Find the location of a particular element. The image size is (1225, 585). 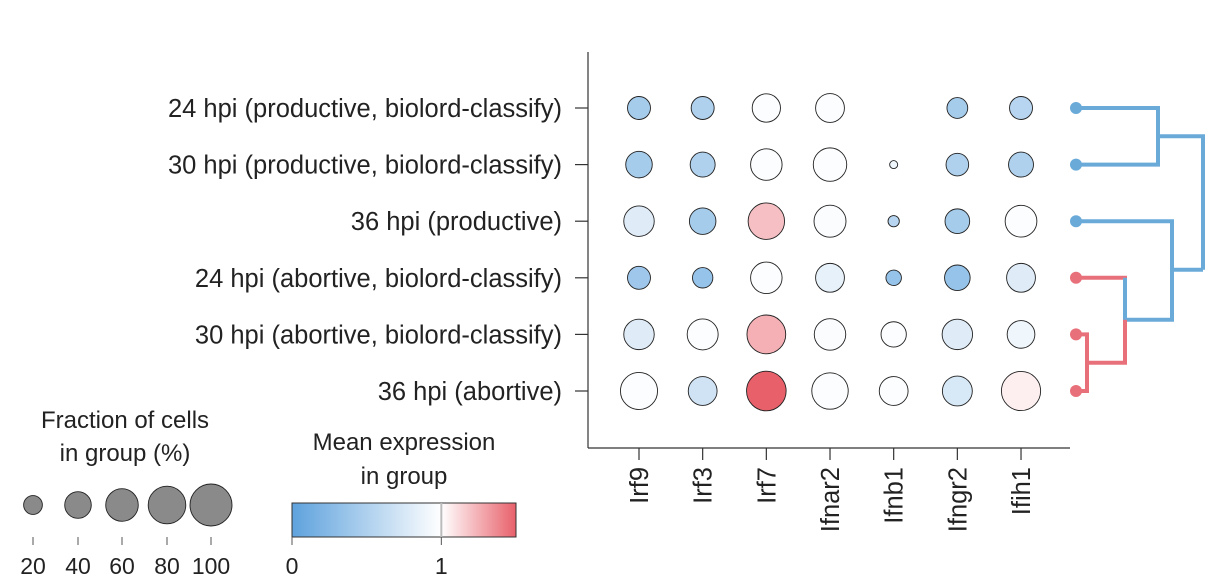

column-labels: Irf9 Irf3 Irf7 Ifnar2 Ifnb1 Ifngr2 Ifih1 is located at coordinates (831, 490).